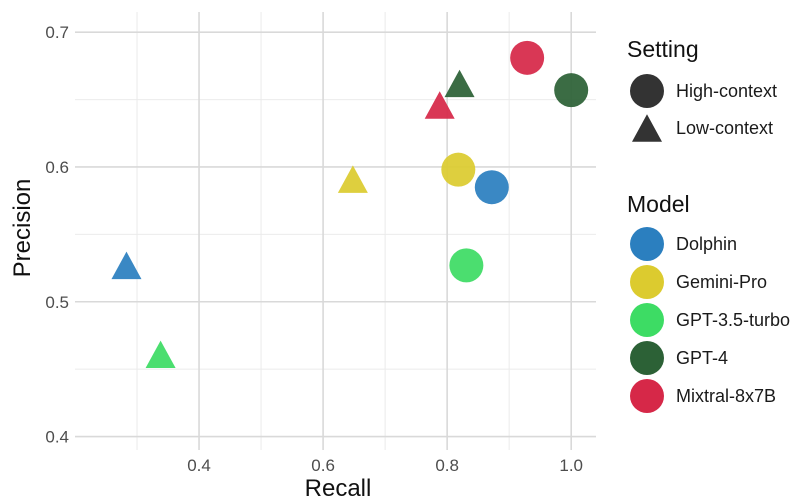 Image resolution: width=812 pixels, height=498 pixels. Describe the element at coordinates (126, 265) in the screenshot. I see `point-dolphin-low-context` at that location.